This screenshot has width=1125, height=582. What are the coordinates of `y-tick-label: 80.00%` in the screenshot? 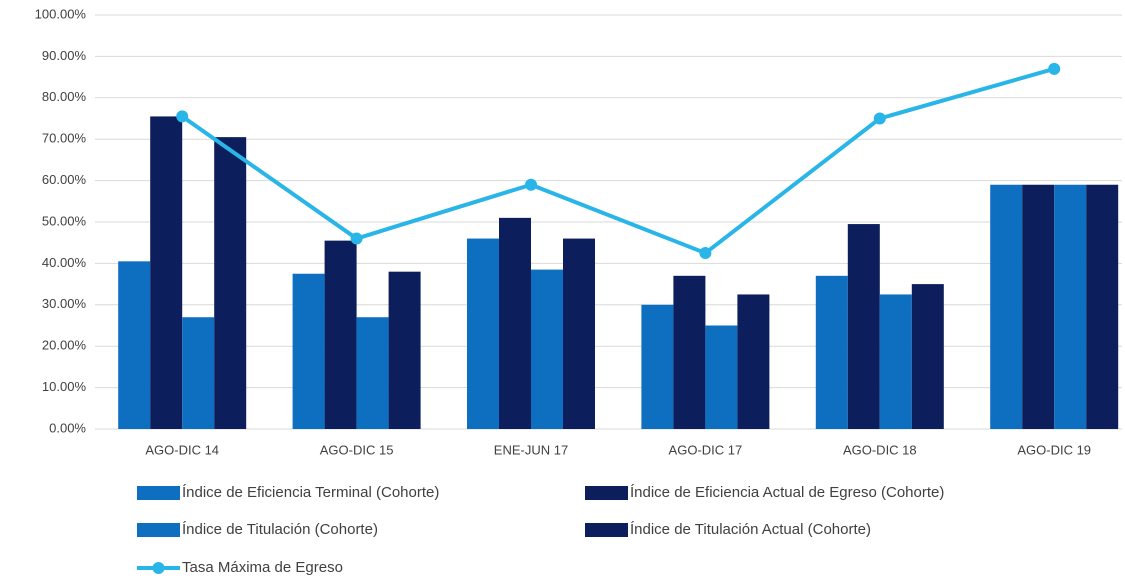 It's located at (64, 96).